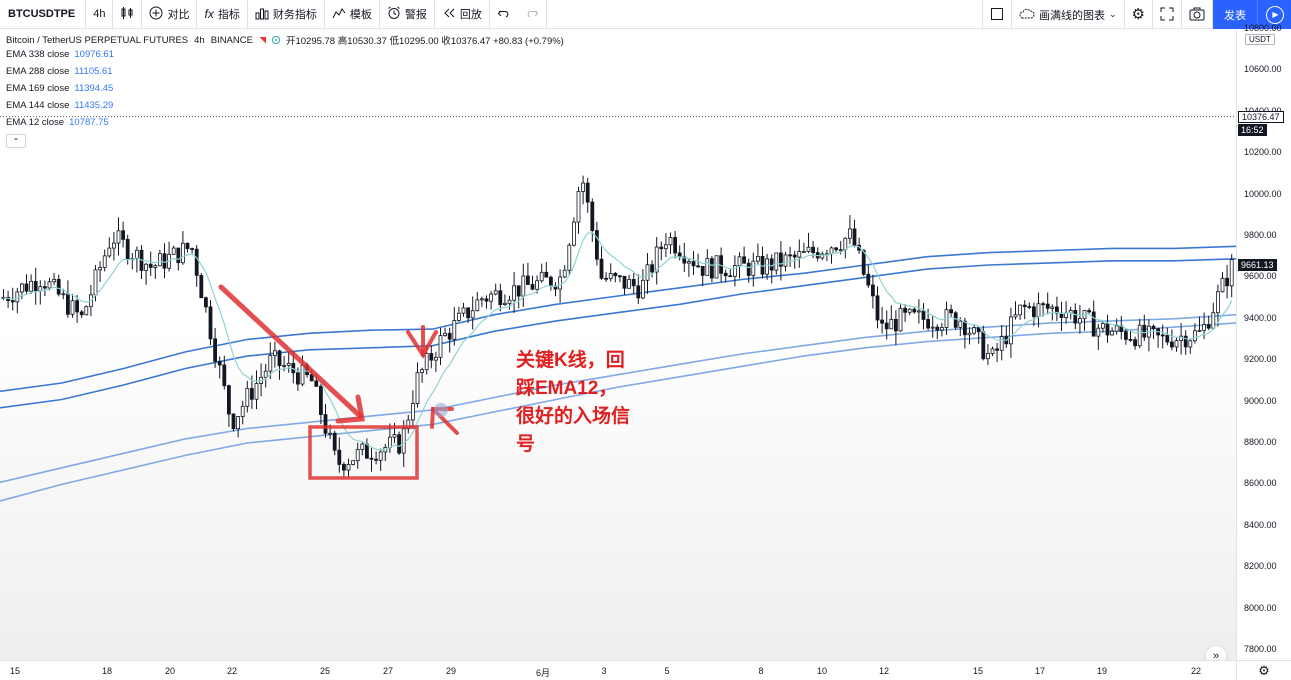  What do you see at coordinates (504, 14) in the screenshot?
I see `undo-button` at bounding box center [504, 14].